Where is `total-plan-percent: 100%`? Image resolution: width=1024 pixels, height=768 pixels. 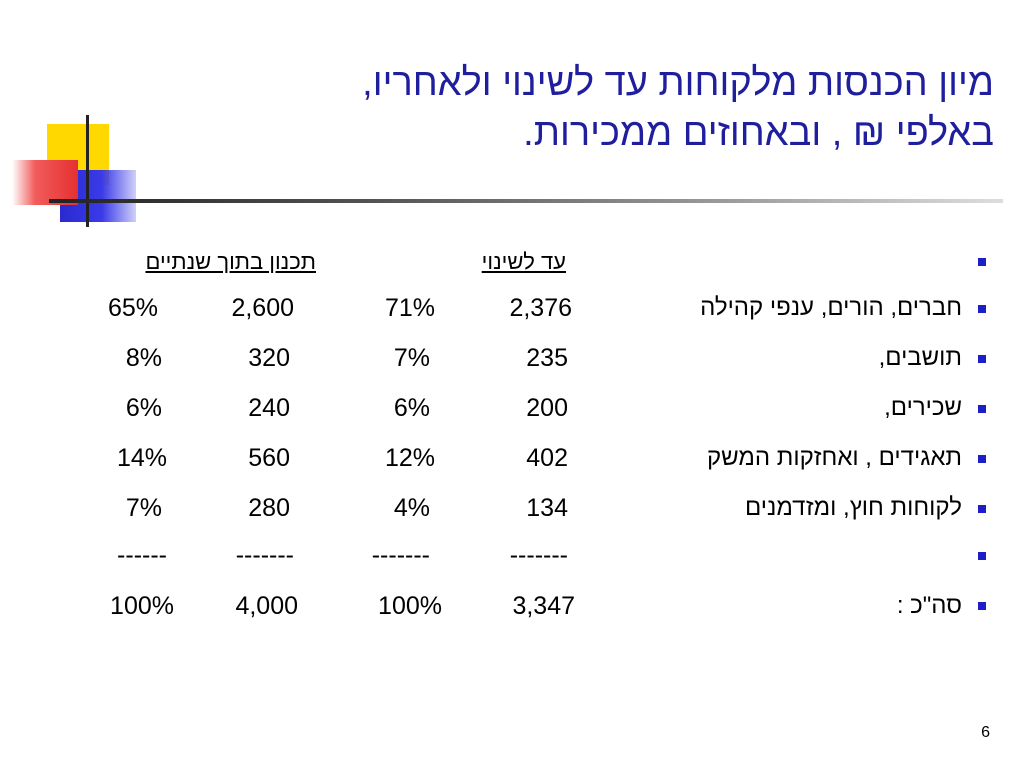 total-plan-percent: 100% is located at coordinates (142, 606).